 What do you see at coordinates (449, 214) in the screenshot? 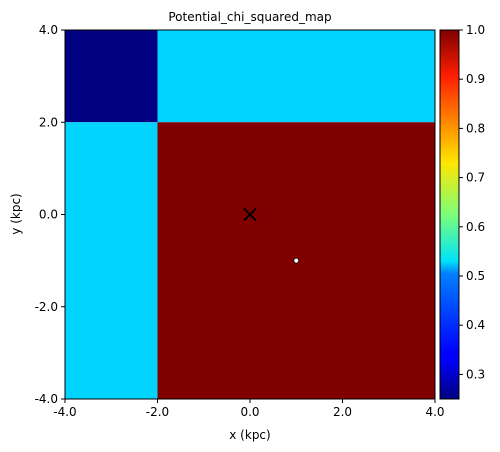
I see `colorbar` at bounding box center [449, 214].